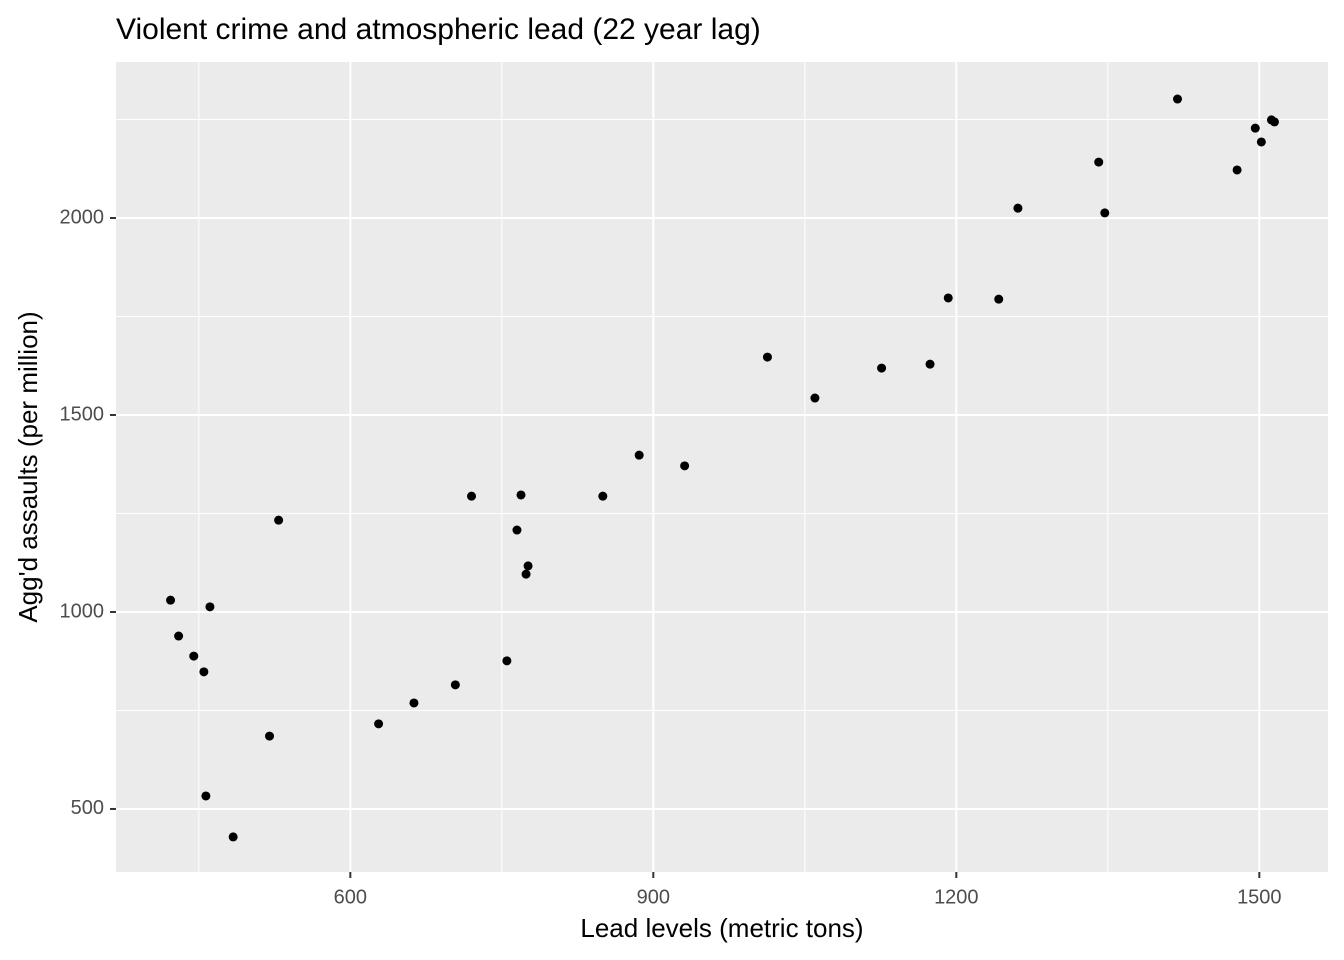 Image resolution: width=1344 pixels, height=960 pixels. I want to click on x-tick-label: 600, so click(350, 897).